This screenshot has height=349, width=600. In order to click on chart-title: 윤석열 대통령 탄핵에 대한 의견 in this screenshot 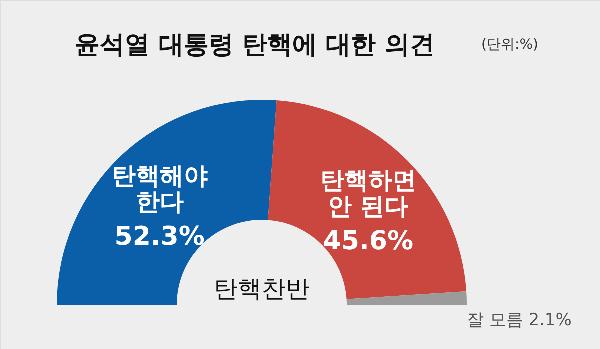, I will do `click(255, 44)`.